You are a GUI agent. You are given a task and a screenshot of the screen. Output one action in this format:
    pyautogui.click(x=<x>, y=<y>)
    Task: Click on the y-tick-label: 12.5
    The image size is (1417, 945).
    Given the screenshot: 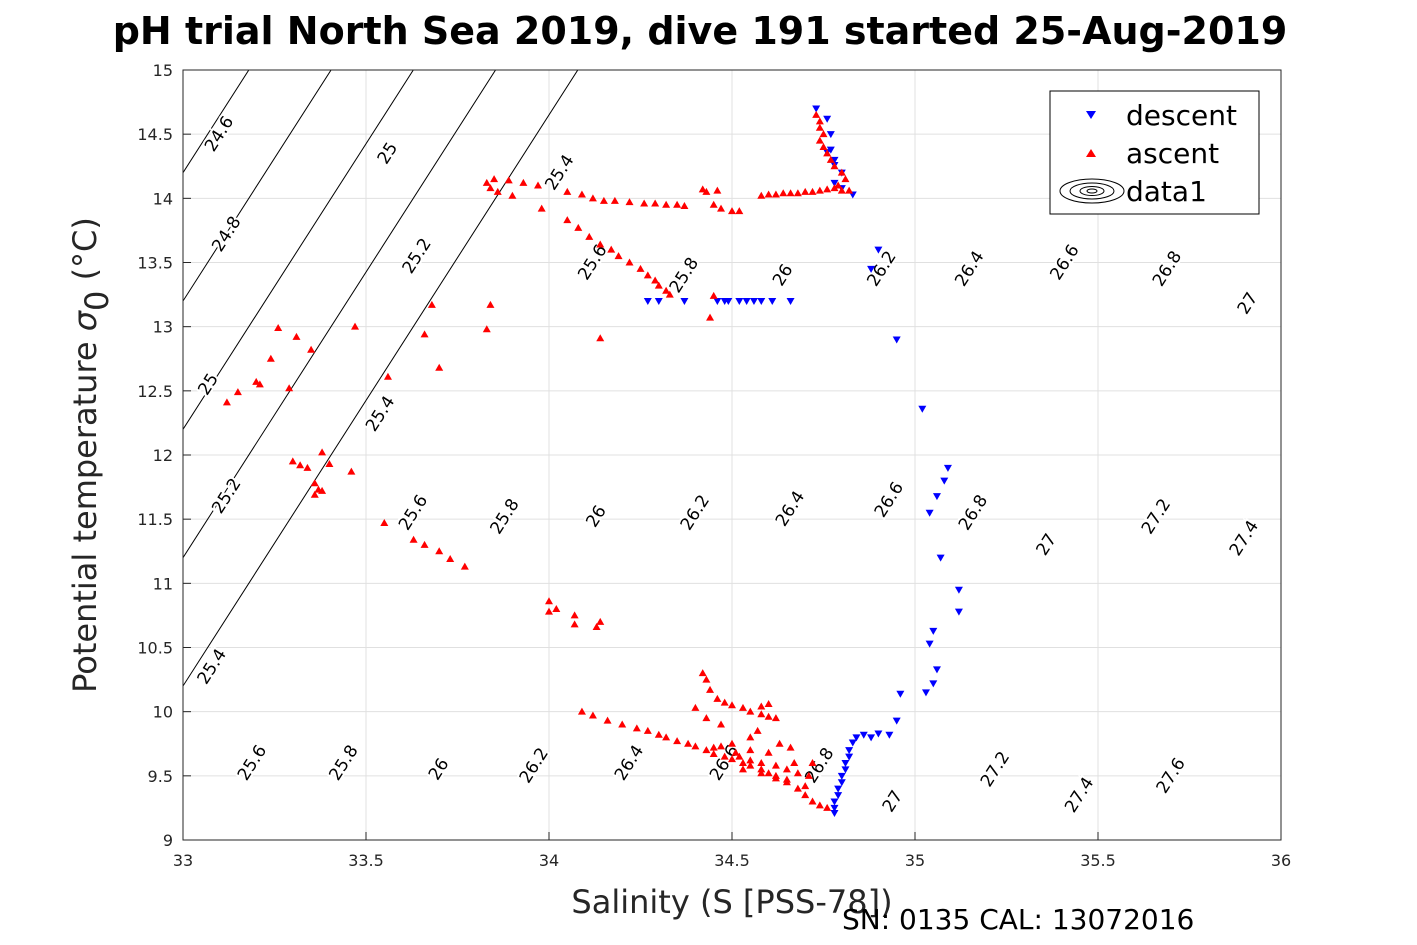 What is the action you would take?
    pyautogui.click(x=155, y=391)
    